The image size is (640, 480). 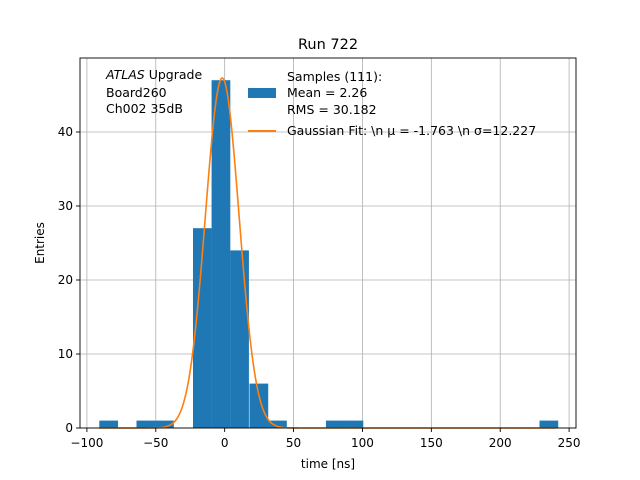 What do you see at coordinates (174, 74) in the screenshot?
I see `annotation-text: Upgrade` at bounding box center [174, 74].